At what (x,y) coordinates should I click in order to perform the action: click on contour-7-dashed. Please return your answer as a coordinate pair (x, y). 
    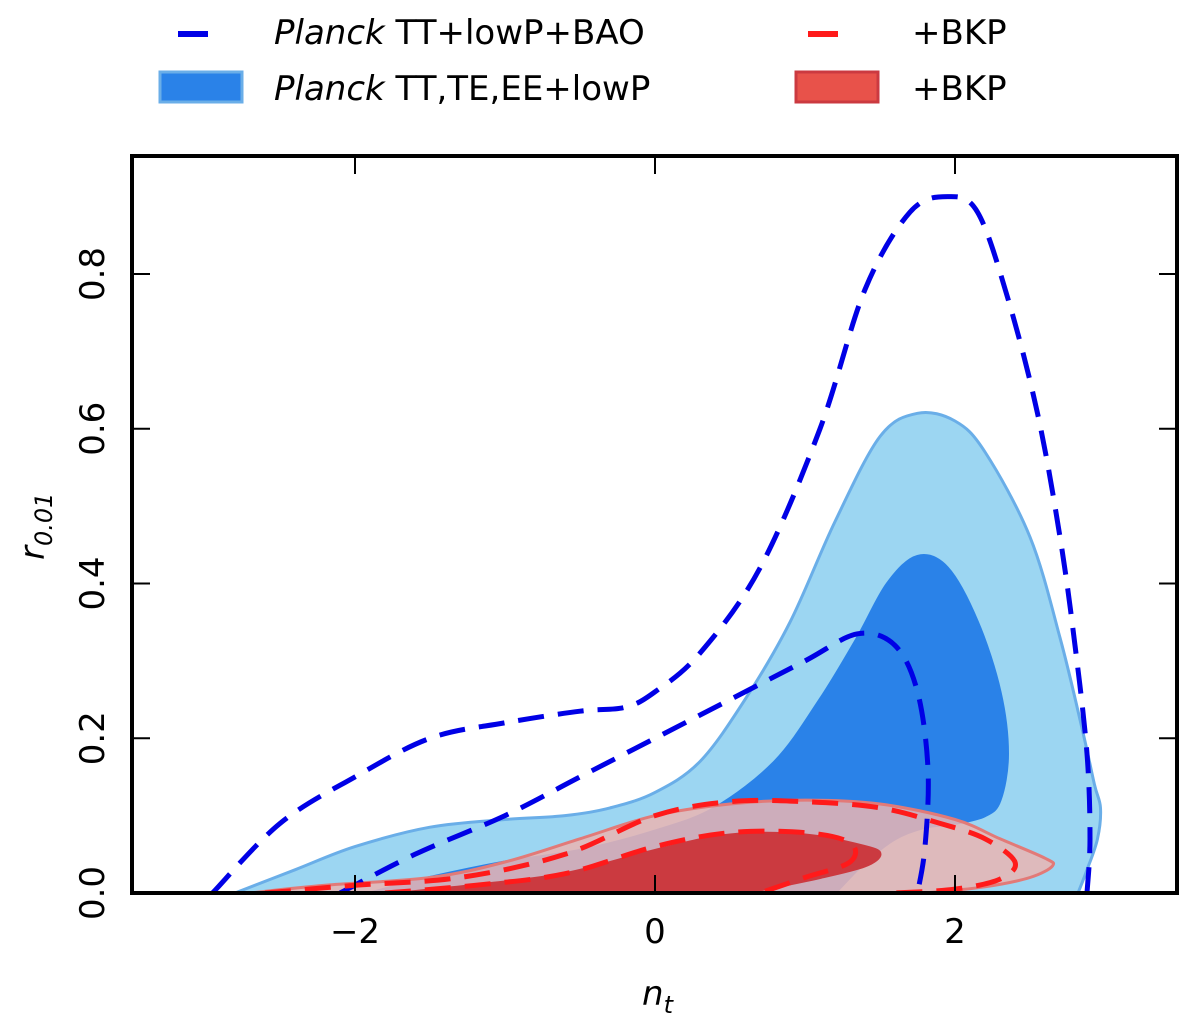
    Looking at the image, I should click on (621, 860).